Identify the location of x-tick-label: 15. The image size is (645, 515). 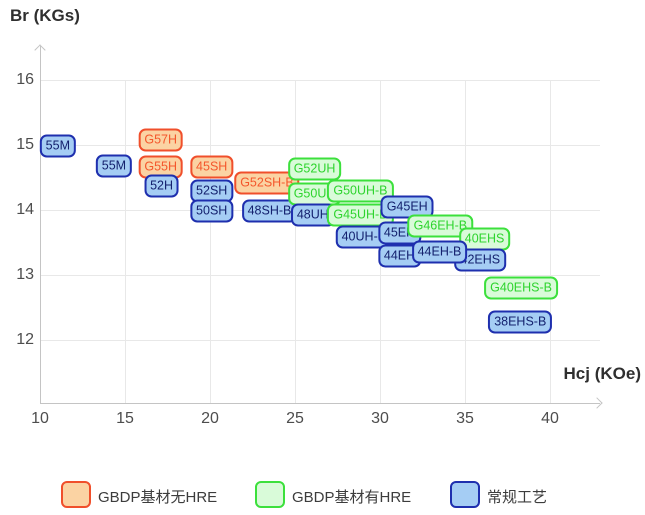
(125, 418).